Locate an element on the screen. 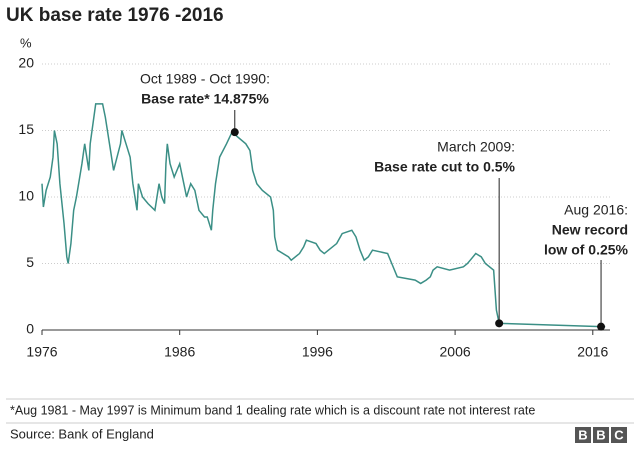  annotation-text: Base rate cut to 0.5% is located at coordinates (444, 167).